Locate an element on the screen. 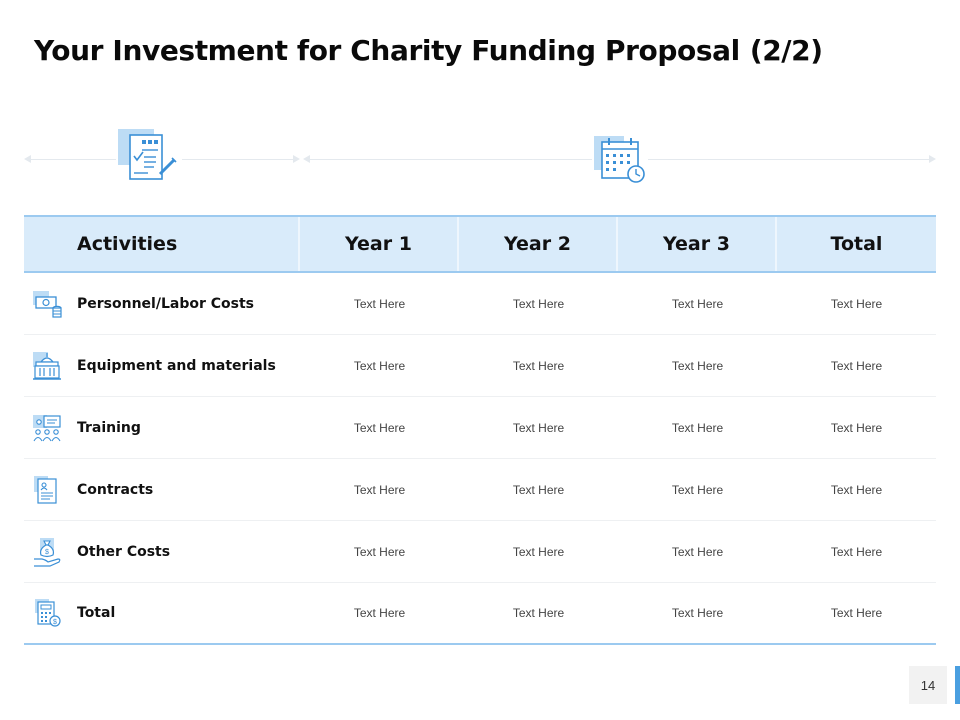 The image size is (960, 720). table-header-row: Activities Year 1 Year 2 Year 3 Total is located at coordinates (480, 244).